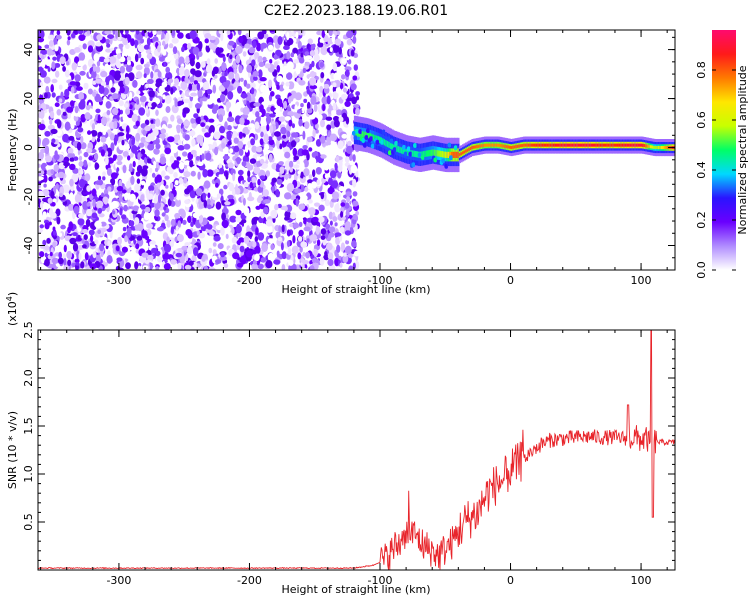 This screenshot has width=750, height=604. I want to click on y-axis-scale-label: (x104), so click(12, 309).